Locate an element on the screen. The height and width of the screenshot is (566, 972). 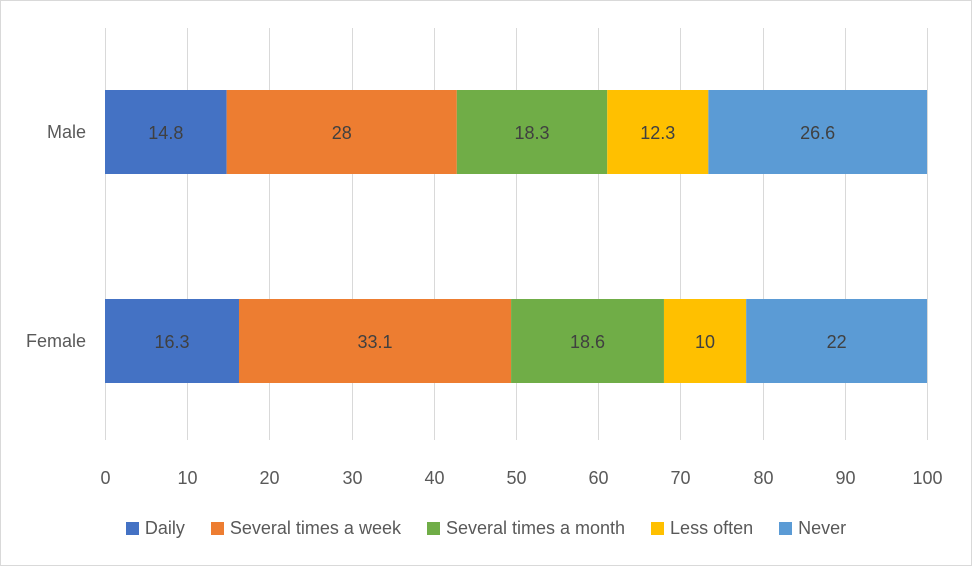
legend-label-several-times-a-month: Several times a month is located at coordinates (535, 527).